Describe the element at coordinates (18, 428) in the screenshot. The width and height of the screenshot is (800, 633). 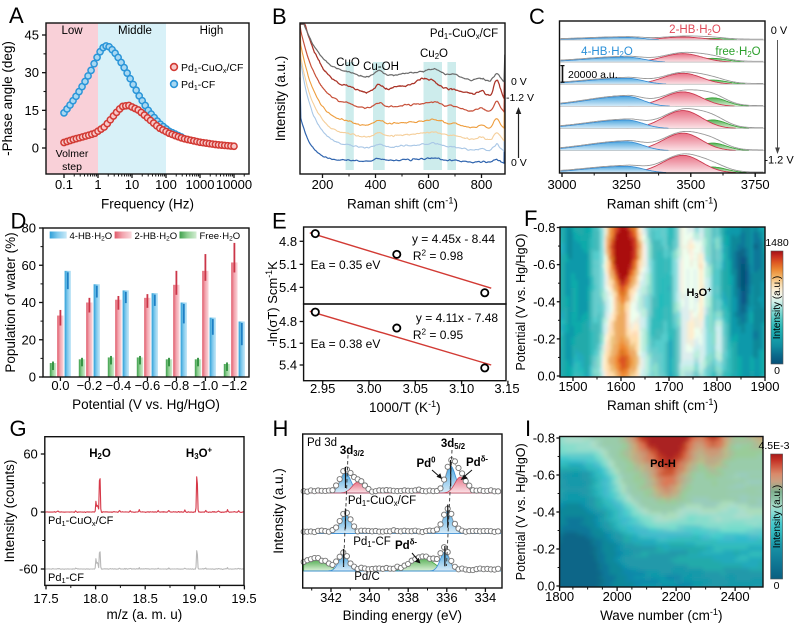
I see `svg-text: G` at that location.